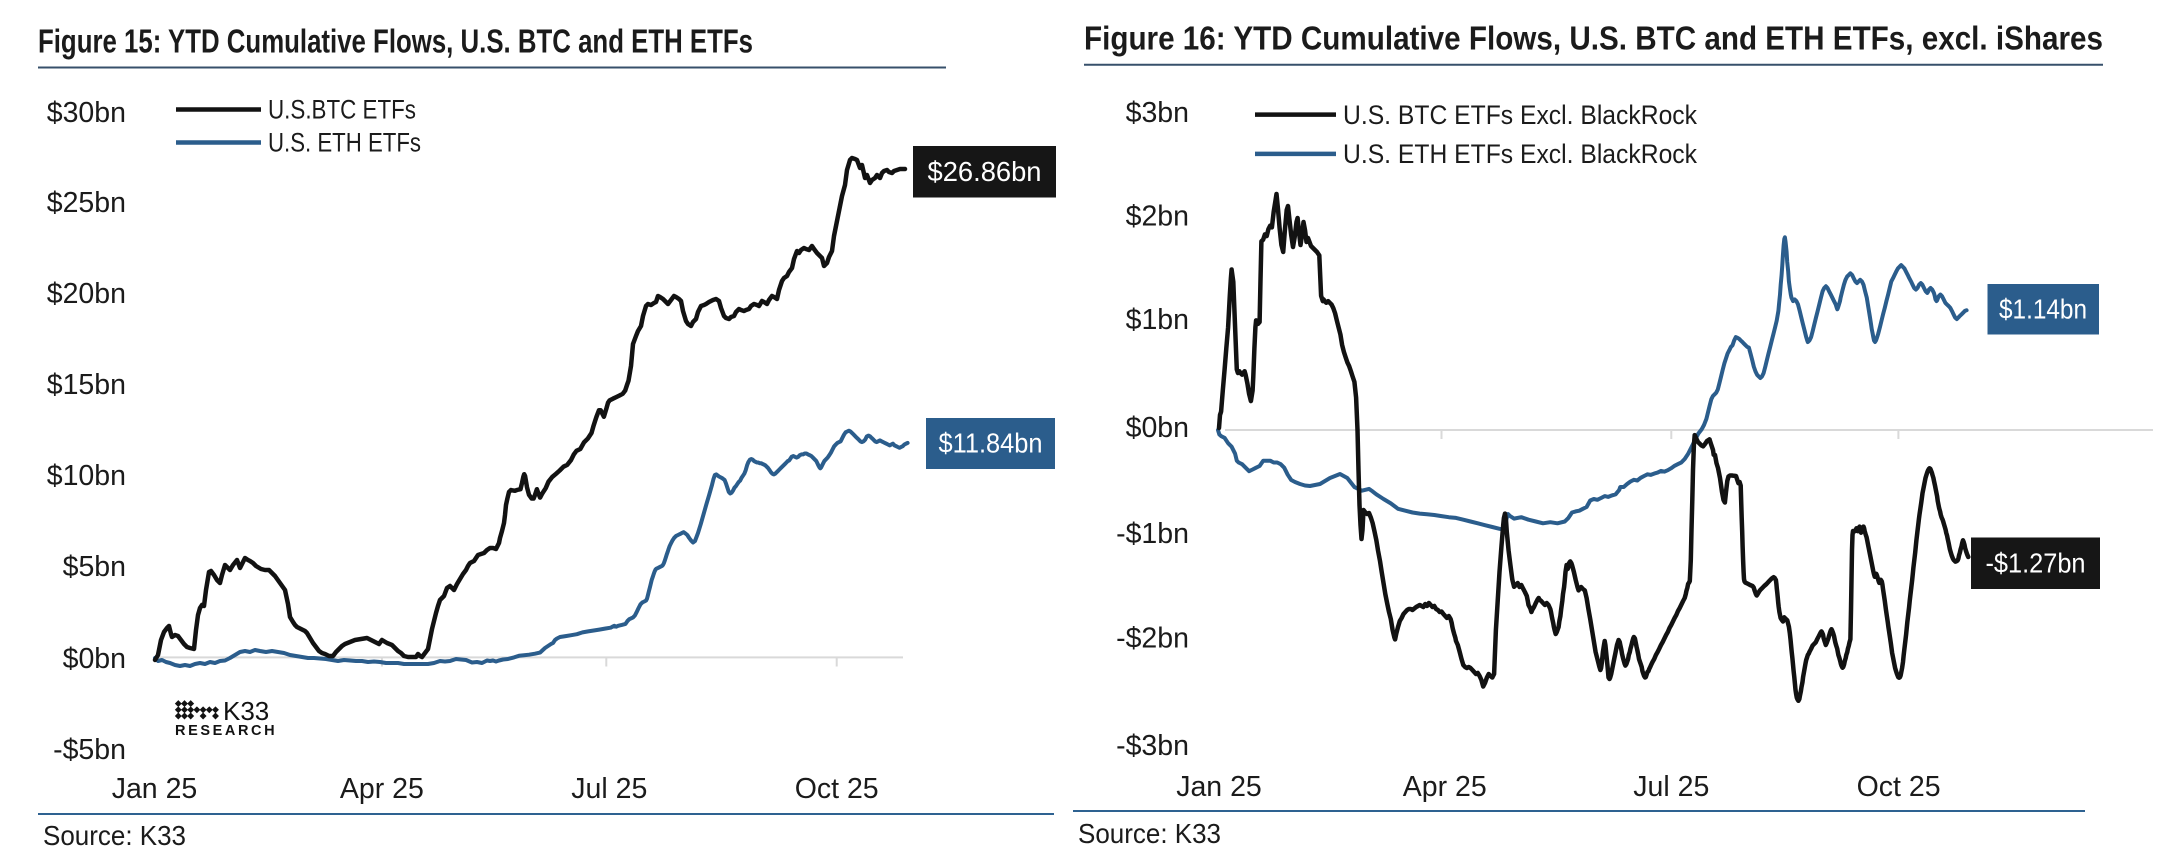  What do you see at coordinates (2043, 309) in the screenshot?
I see `svg-text: $1.14bn` at bounding box center [2043, 309].